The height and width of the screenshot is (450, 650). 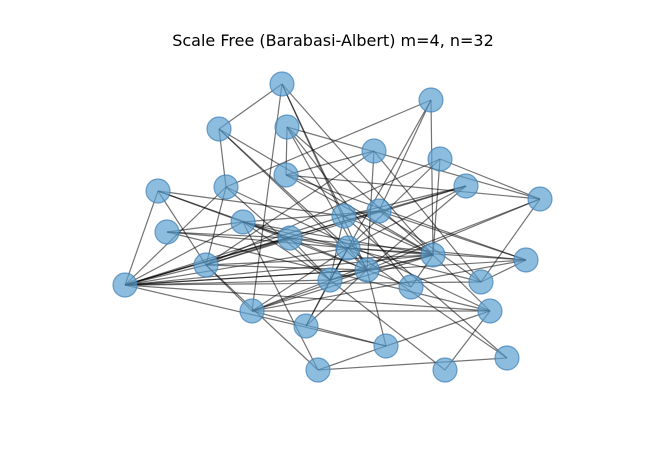 What do you see at coordinates (333, 40) in the screenshot?
I see `chart-title: Scale Free (Barabasi-Albert) m=4, n=32` at bounding box center [333, 40].